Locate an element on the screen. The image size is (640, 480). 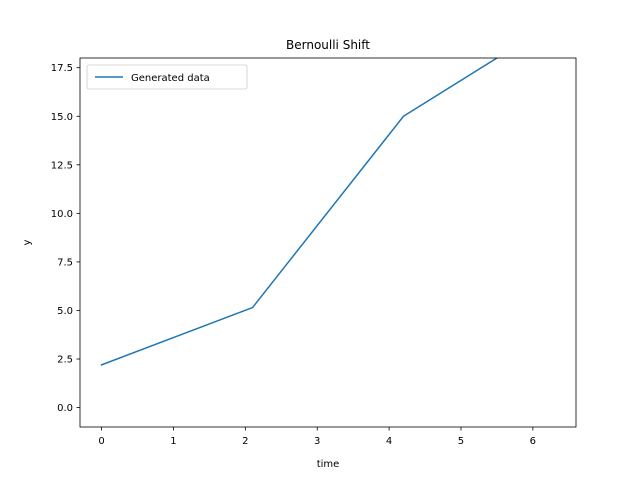
y-tick-label: 12.5 is located at coordinates (62, 165).